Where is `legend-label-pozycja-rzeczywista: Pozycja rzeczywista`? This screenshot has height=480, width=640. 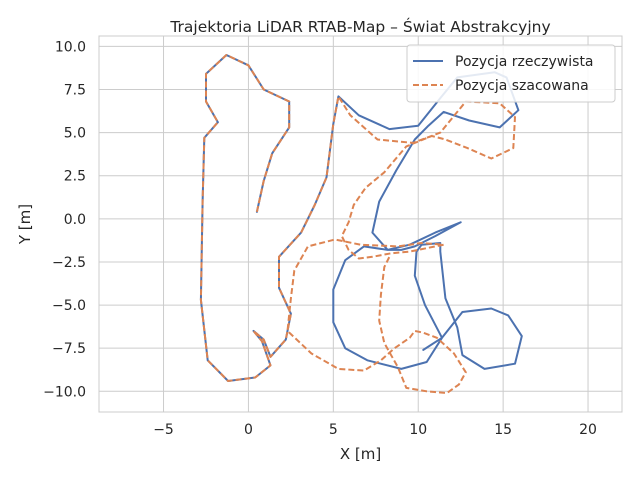 legend-label-pozycja-rzeczywista: Pozycja rzeczywista is located at coordinates (524, 62).